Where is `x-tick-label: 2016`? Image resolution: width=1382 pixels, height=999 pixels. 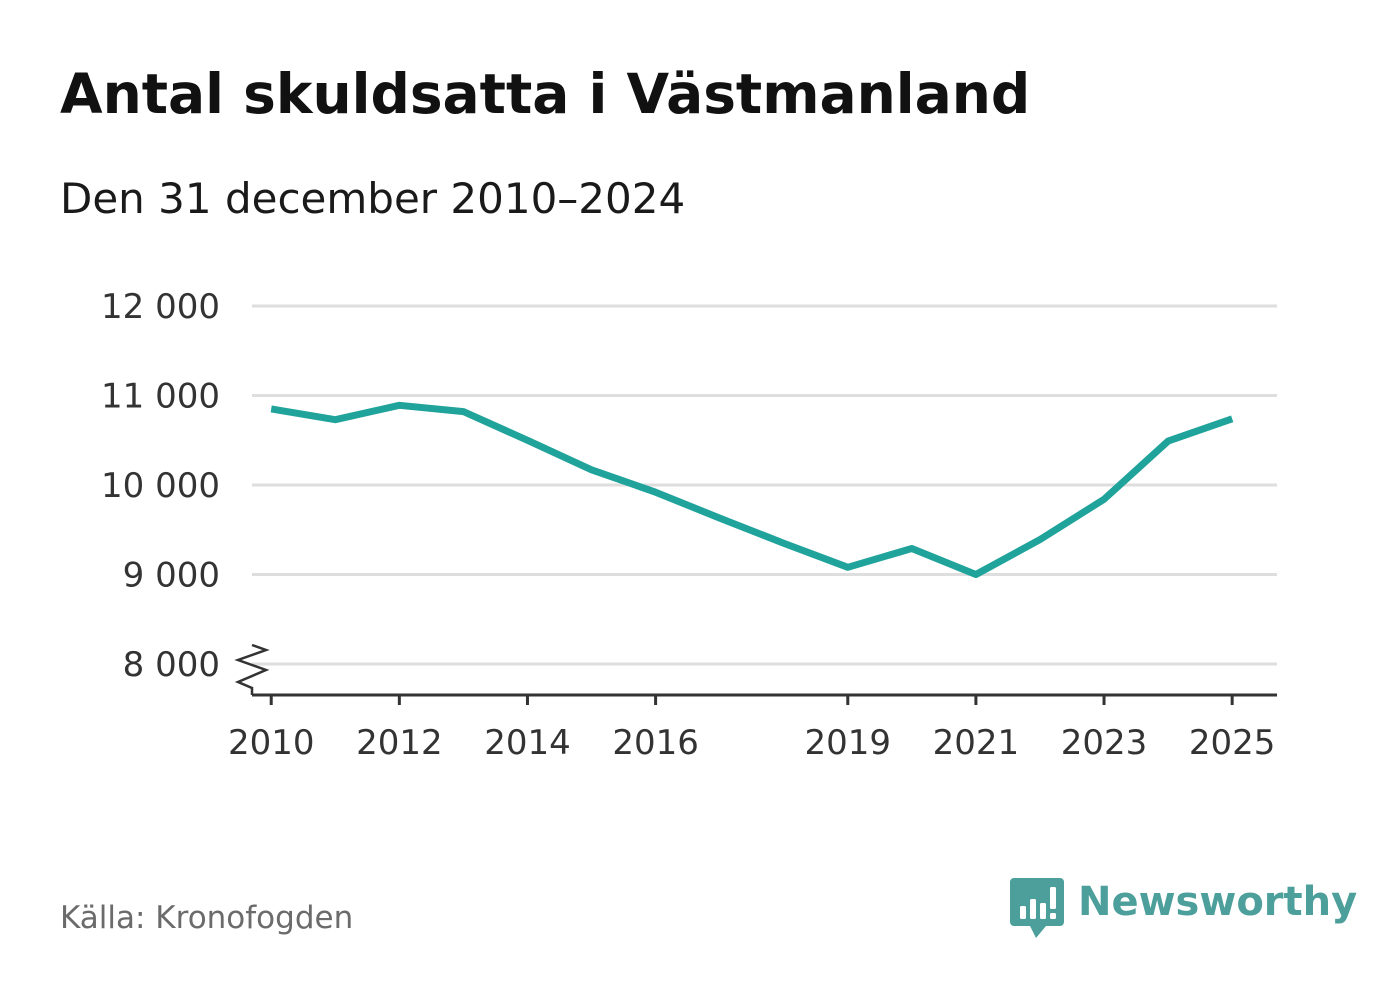 x-tick-label: 2016 is located at coordinates (655, 743).